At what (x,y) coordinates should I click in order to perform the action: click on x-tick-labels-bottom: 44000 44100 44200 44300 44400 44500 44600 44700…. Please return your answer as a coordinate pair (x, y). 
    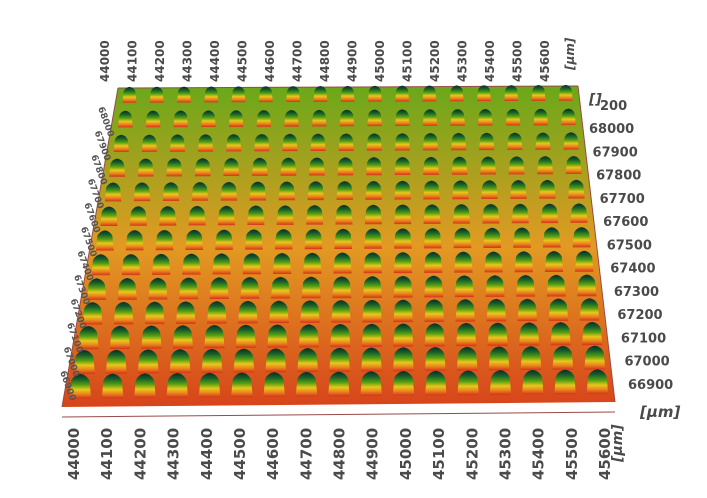
    Looking at the image, I should click on (339, 454).